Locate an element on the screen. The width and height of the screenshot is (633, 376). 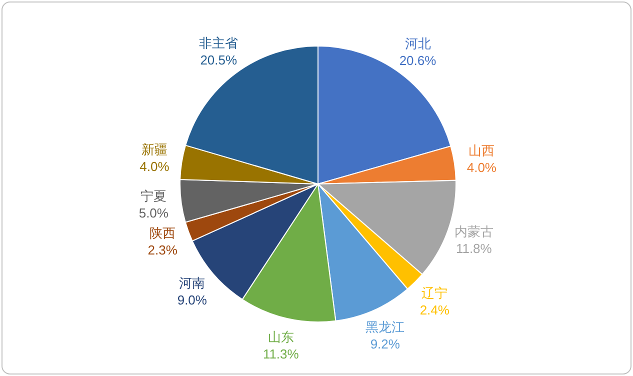
slice-label: 辽宁 is located at coordinates (435, 293).